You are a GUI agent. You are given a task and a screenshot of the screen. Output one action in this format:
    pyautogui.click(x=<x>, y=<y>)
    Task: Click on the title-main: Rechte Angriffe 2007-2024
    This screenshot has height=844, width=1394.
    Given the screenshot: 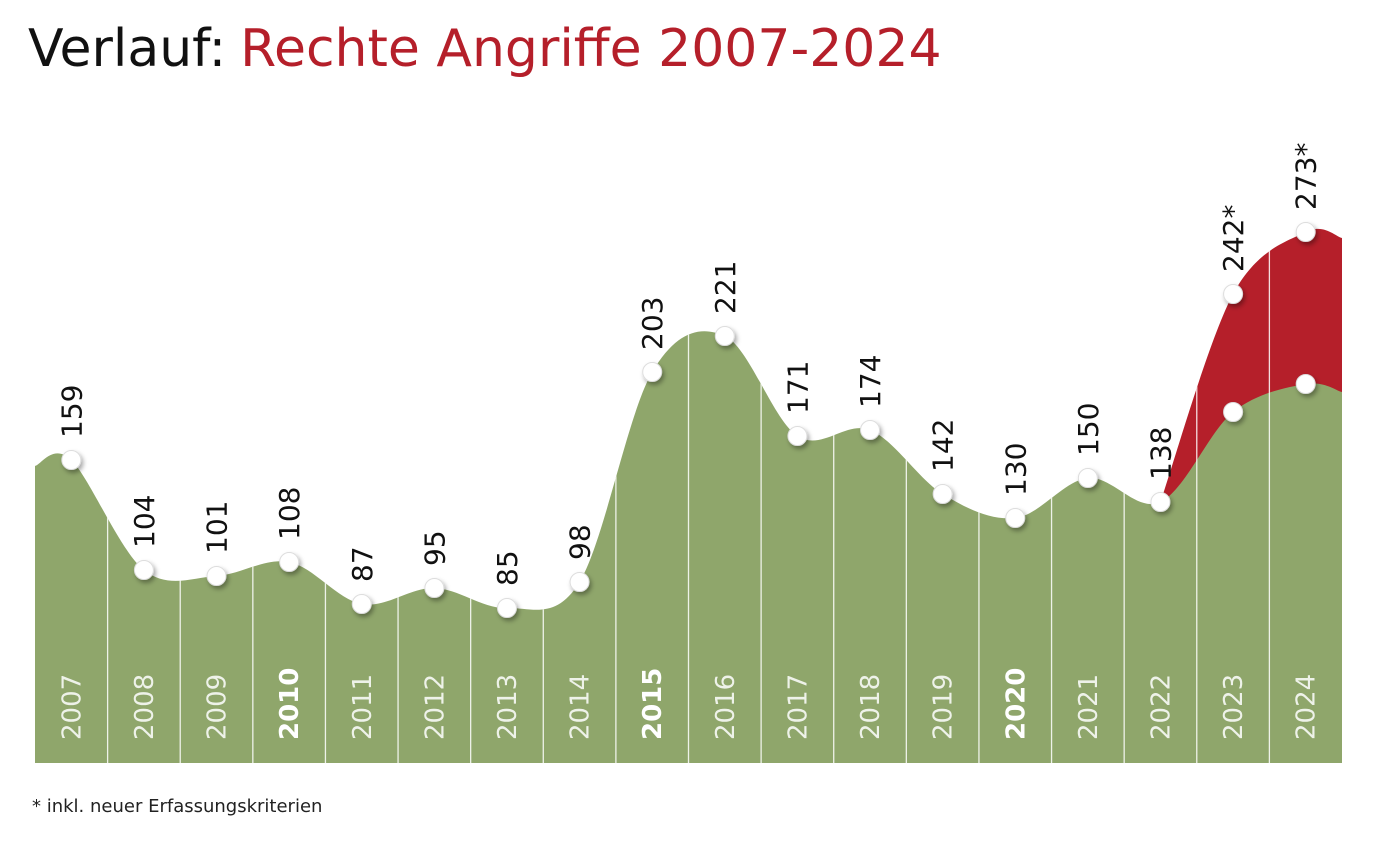 What is the action you would take?
    pyautogui.click(x=590, y=49)
    